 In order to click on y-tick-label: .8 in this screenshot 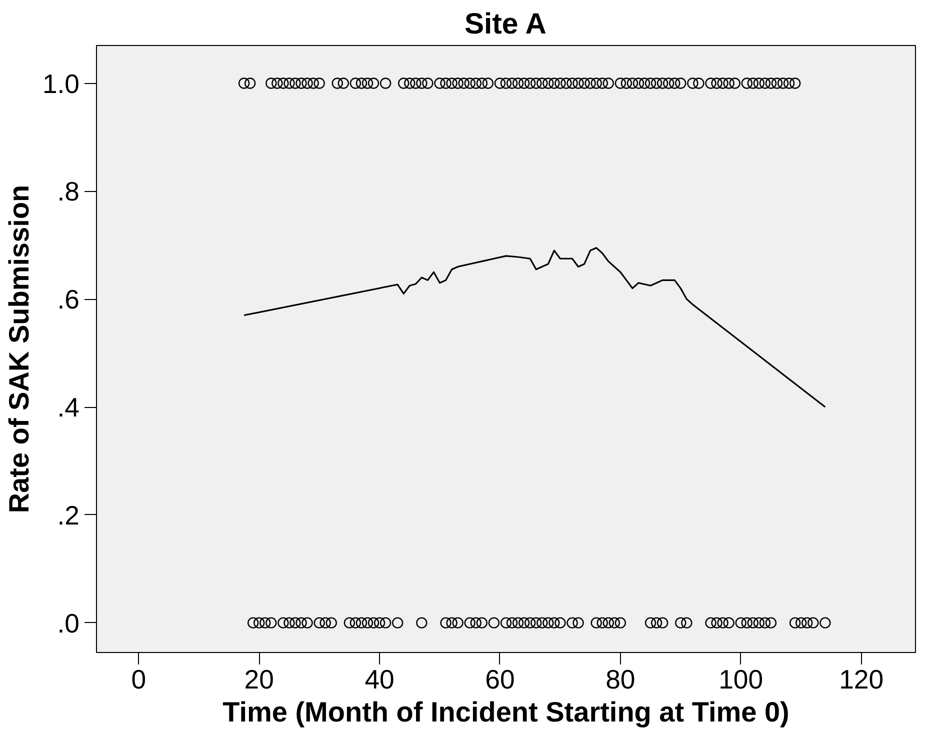, I will do `click(68, 191)`.